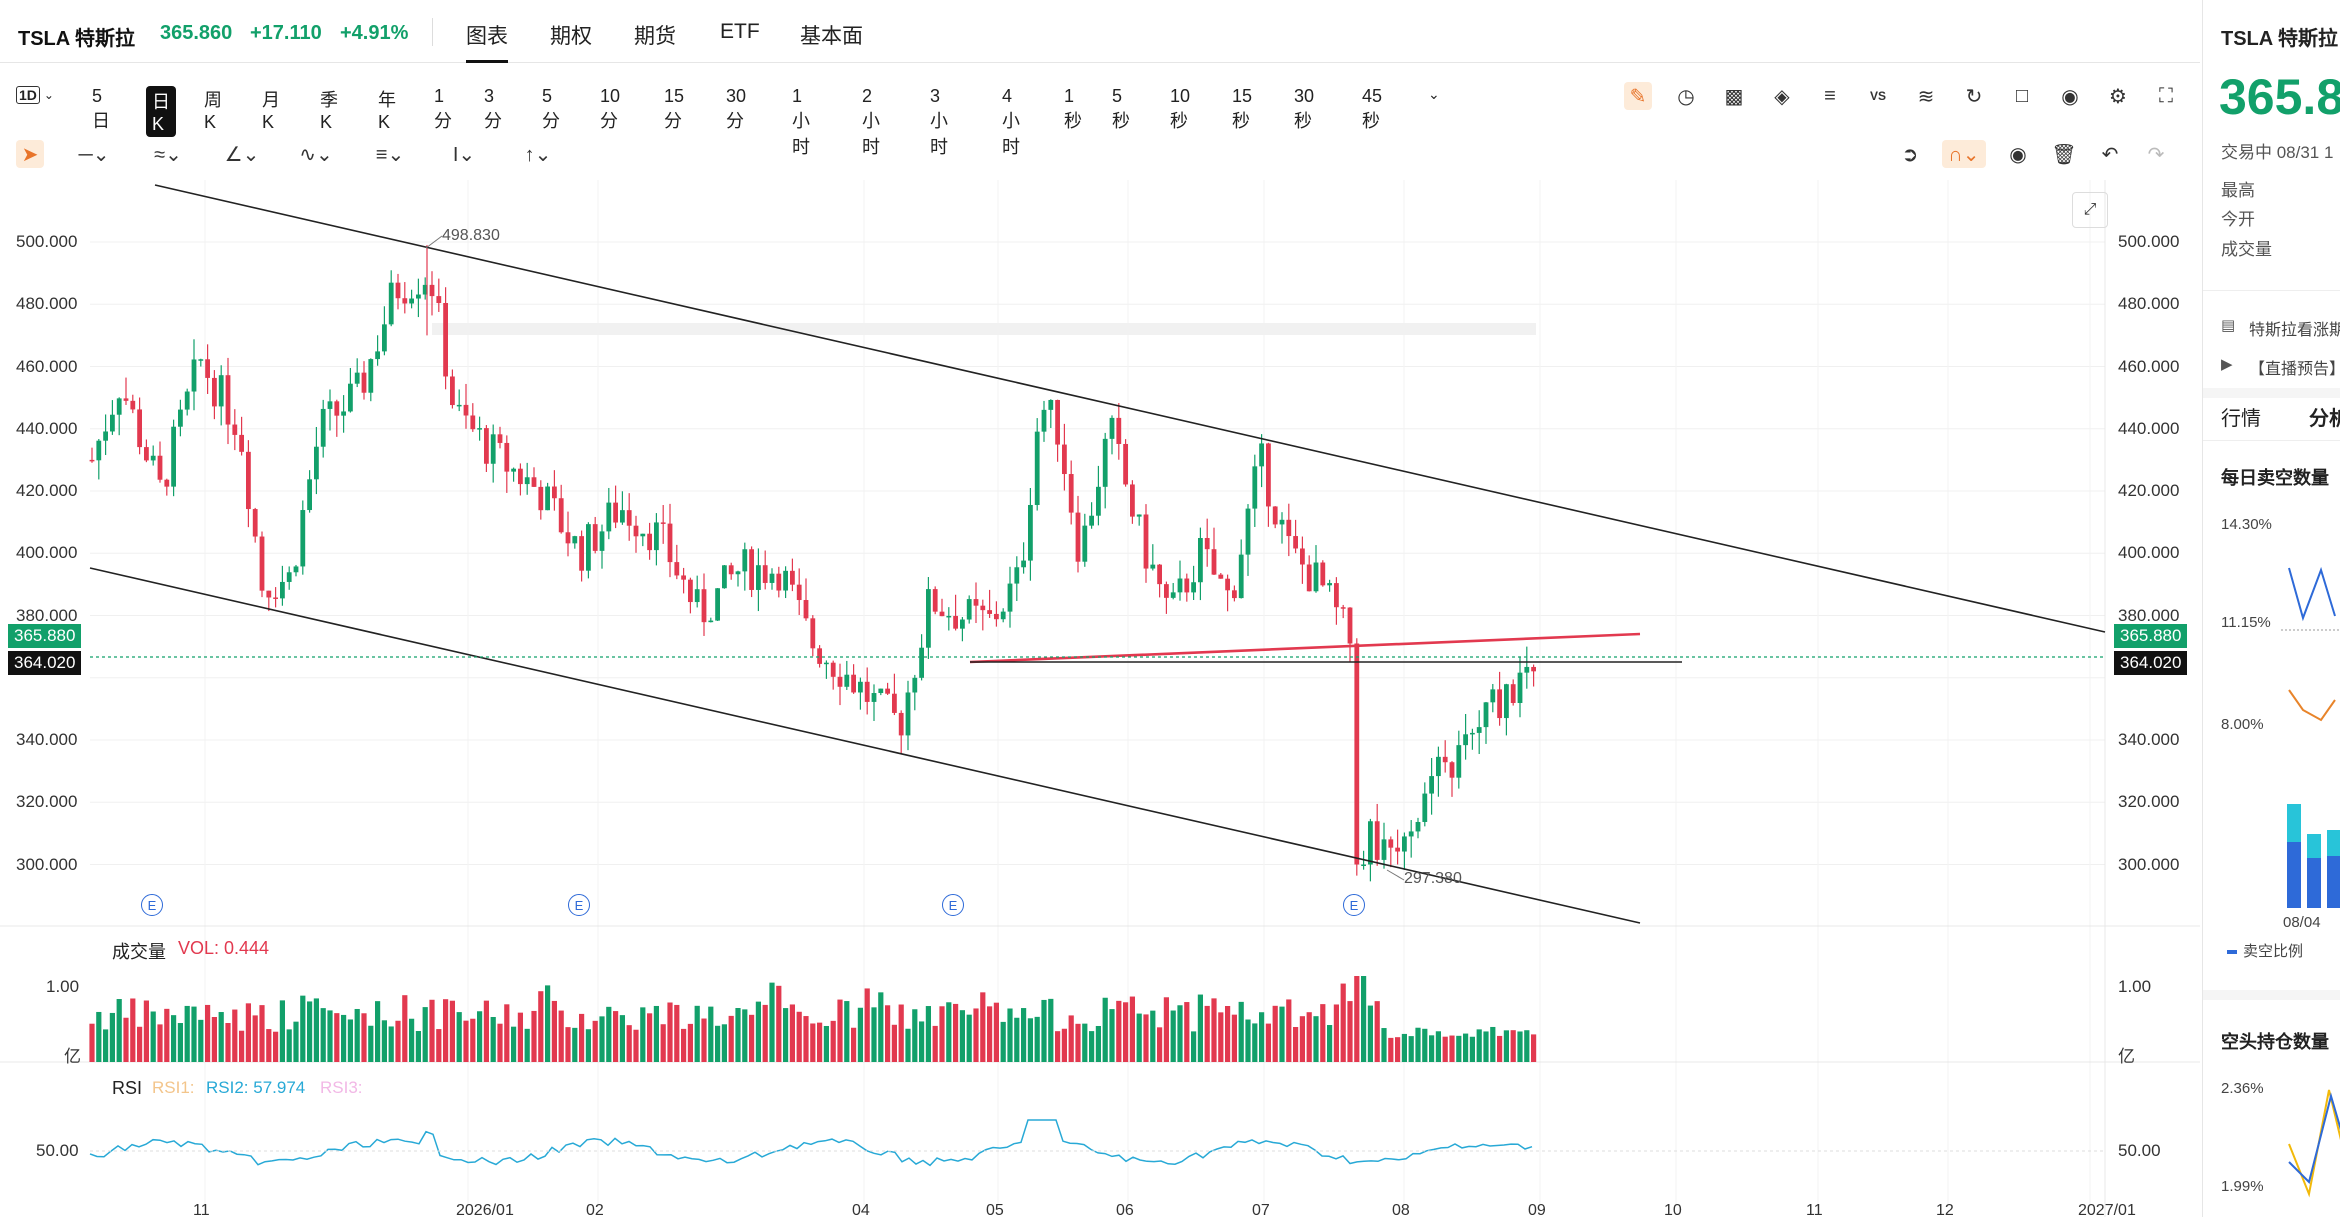 The width and height of the screenshot is (2340, 1220). I want to click on news-item: 特斯拉看涨期, so click(2294, 330).